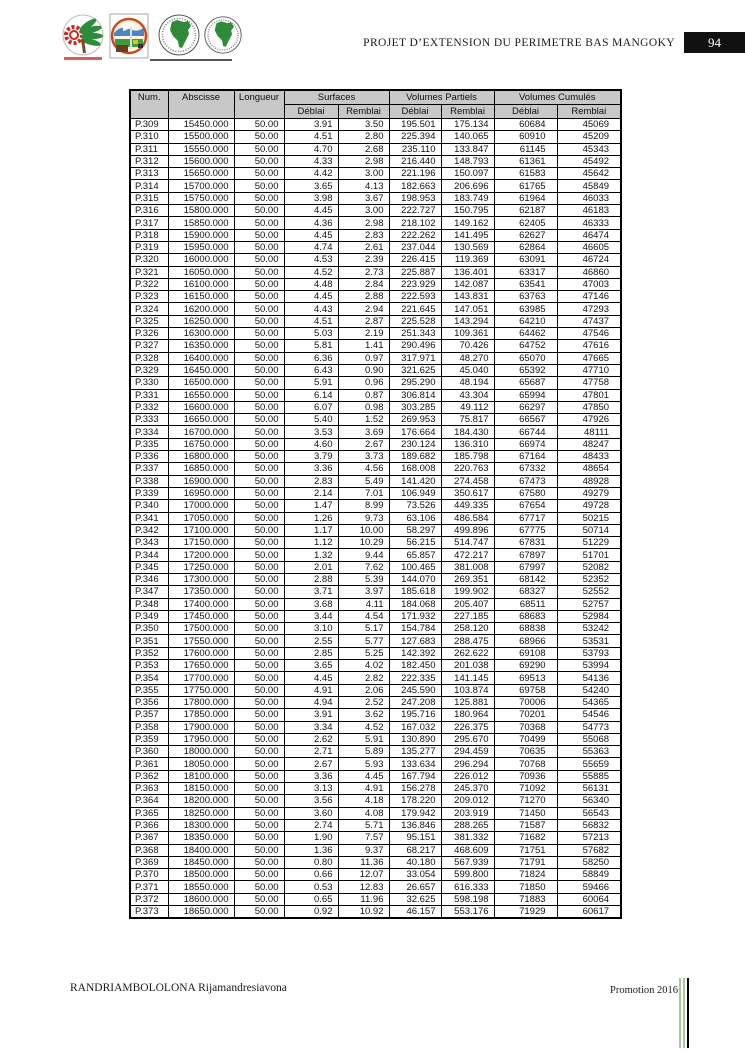 The width and height of the screenshot is (745, 1053). What do you see at coordinates (525, 506) in the screenshot?
I see `cell-volume-cumule-deblai: 67654` at bounding box center [525, 506].